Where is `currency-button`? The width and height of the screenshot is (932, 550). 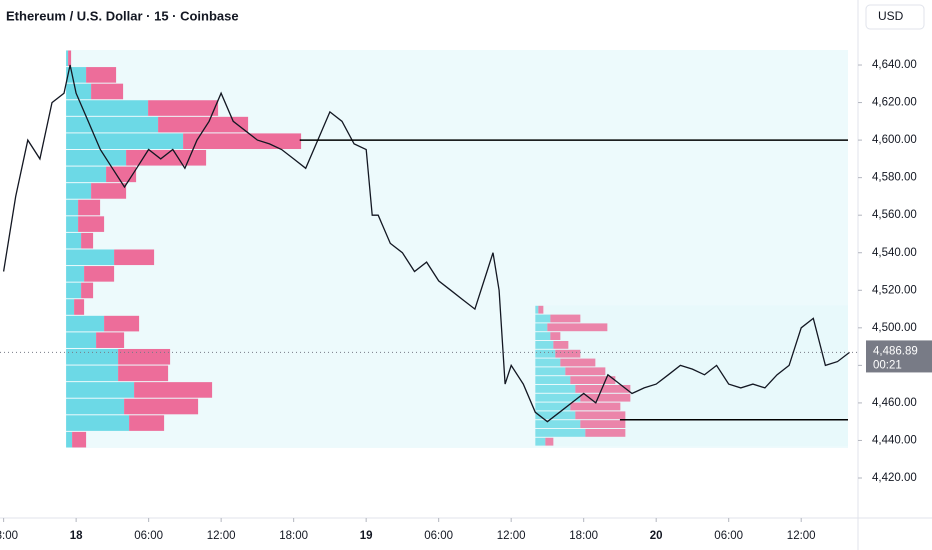
currency-button is located at coordinates (895, 17).